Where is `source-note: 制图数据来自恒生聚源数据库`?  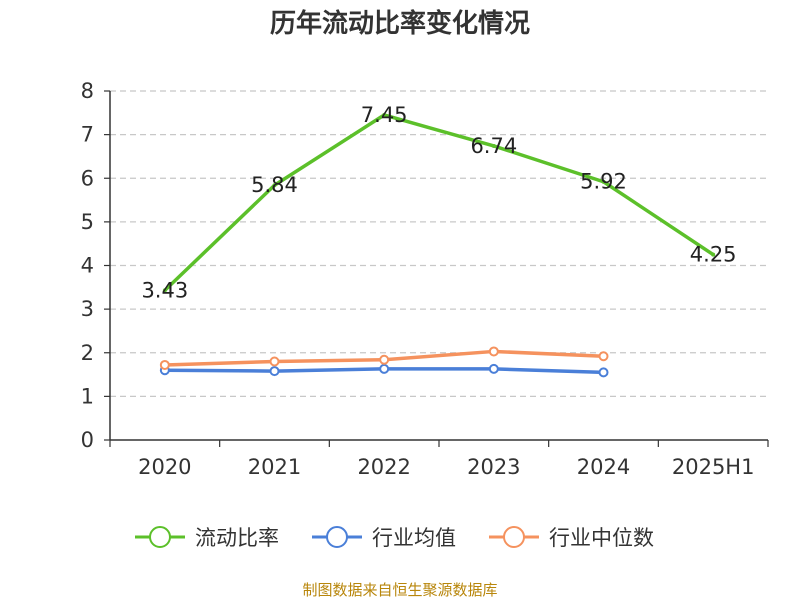 source-note: 制图数据来自恒生聚源数据库 is located at coordinates (399, 590).